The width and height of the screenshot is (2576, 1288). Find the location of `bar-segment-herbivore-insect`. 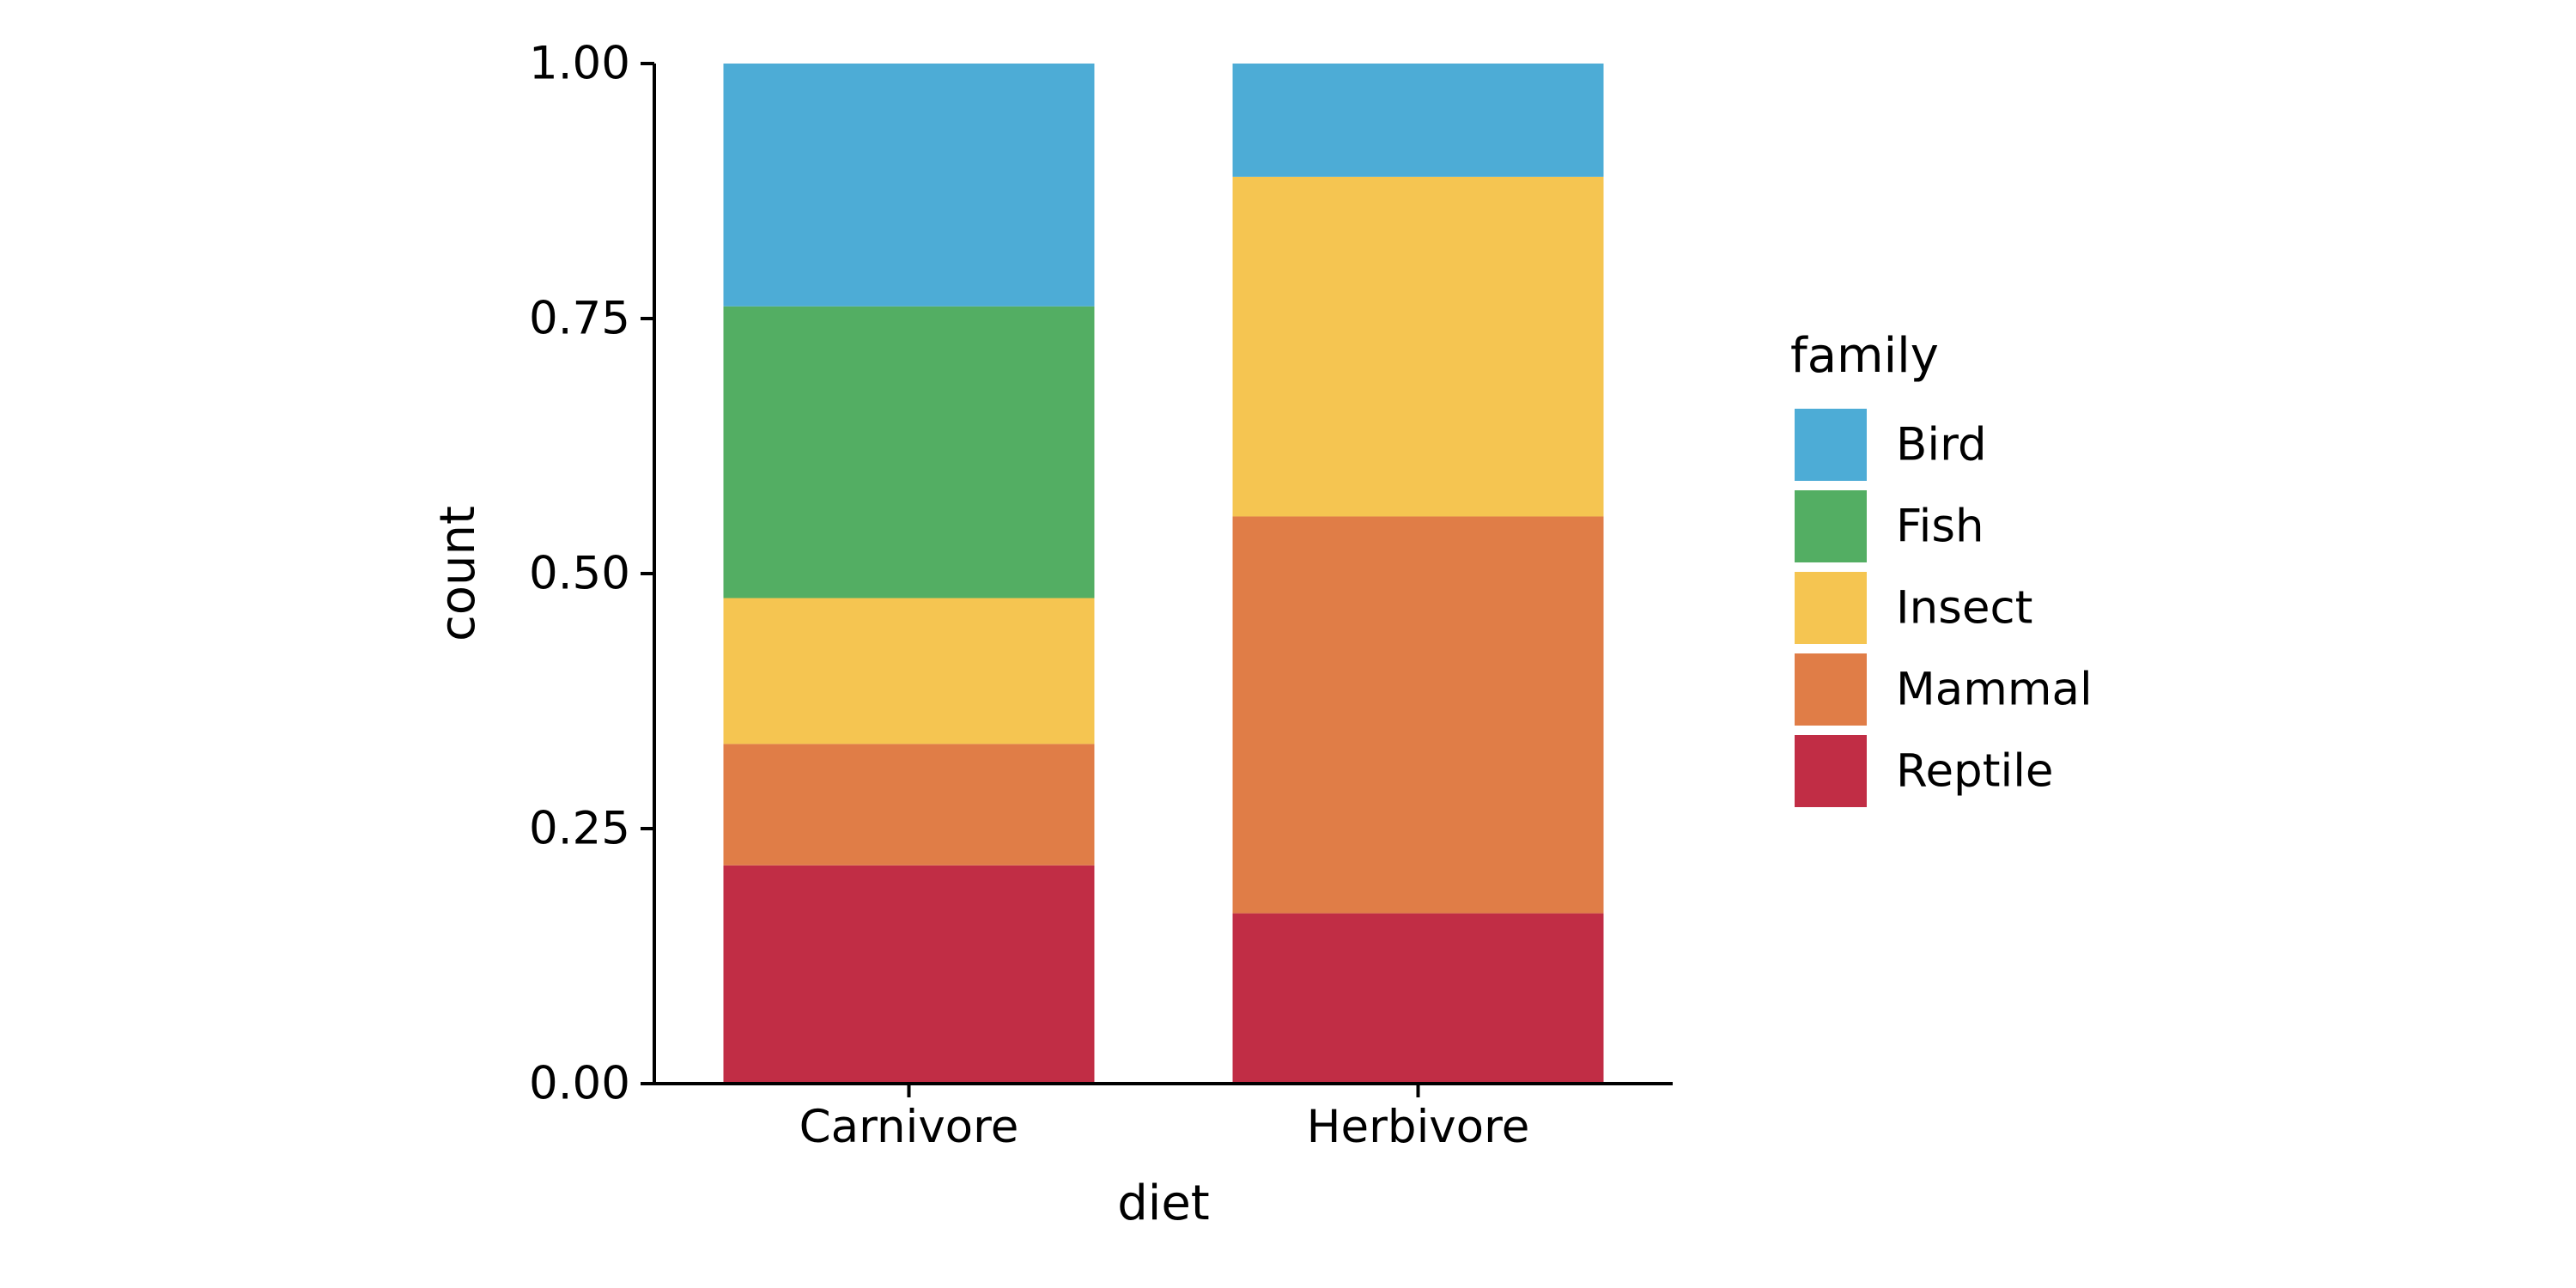

bar-segment-herbivore-insect is located at coordinates (1418, 346).